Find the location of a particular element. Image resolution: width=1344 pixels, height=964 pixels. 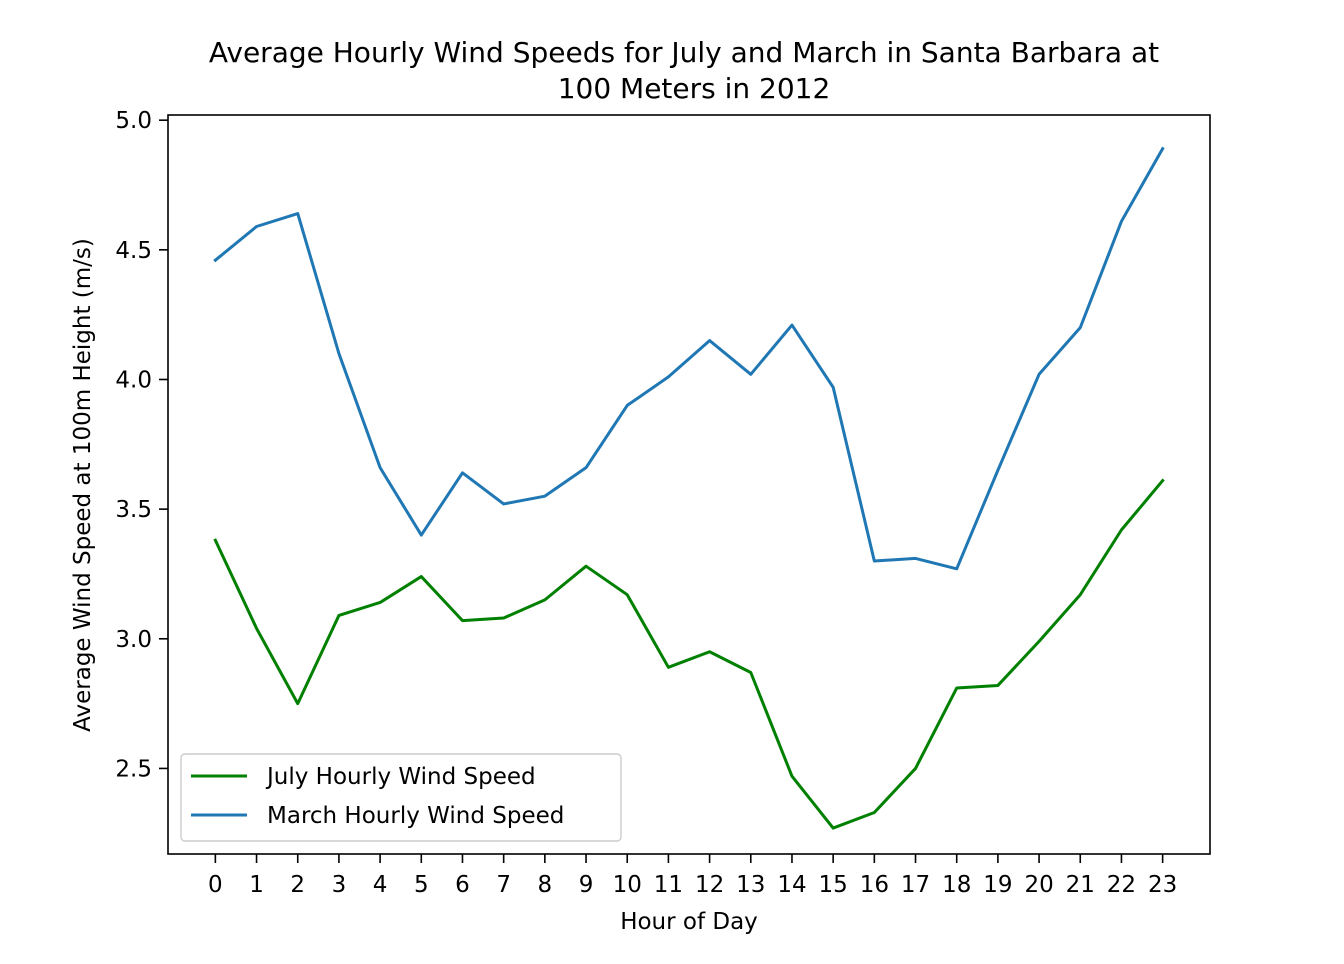

y-tick-label: 4.5 is located at coordinates (133, 251).